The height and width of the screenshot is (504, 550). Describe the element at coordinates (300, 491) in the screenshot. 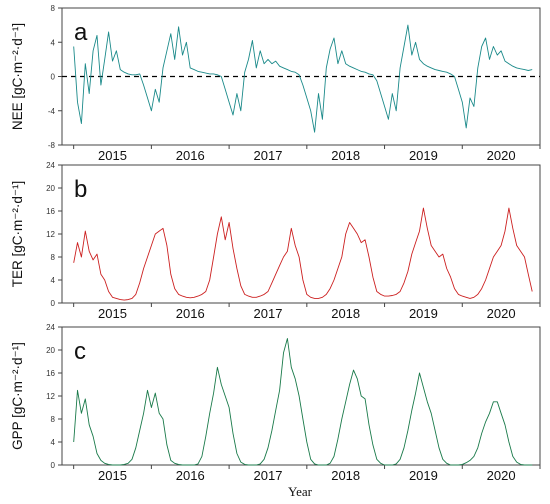

I see `x-axis-label: Year` at that location.